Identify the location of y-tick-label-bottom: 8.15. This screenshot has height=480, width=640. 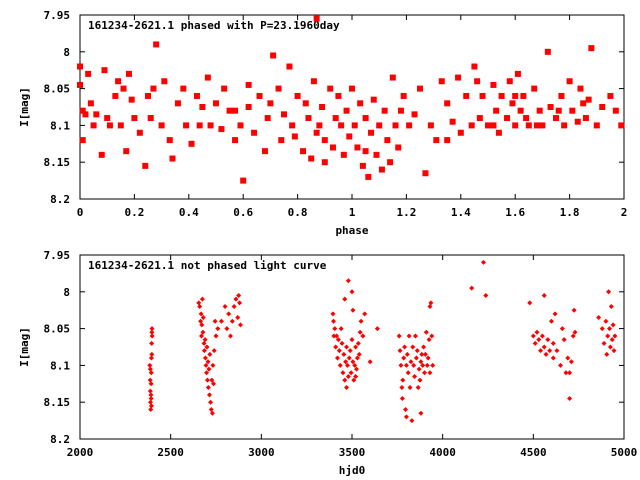
(57, 402).